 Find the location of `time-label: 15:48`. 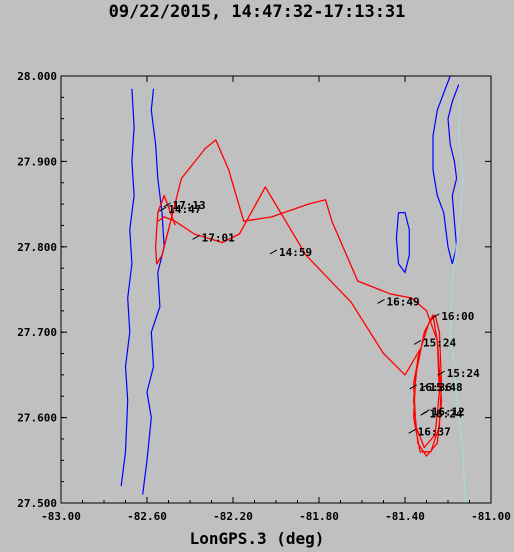

time-label: 15:48 is located at coordinates (446, 387).